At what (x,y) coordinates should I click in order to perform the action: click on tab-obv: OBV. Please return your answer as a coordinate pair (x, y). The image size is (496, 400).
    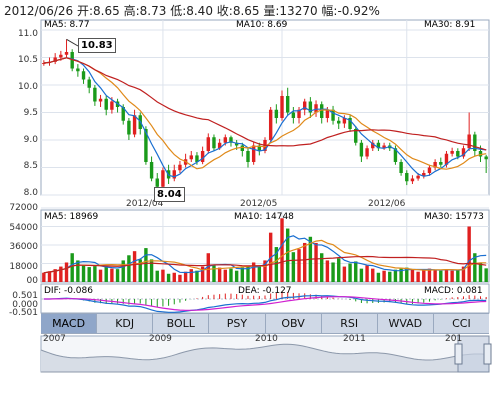
    Looking at the image, I should click on (294, 323).